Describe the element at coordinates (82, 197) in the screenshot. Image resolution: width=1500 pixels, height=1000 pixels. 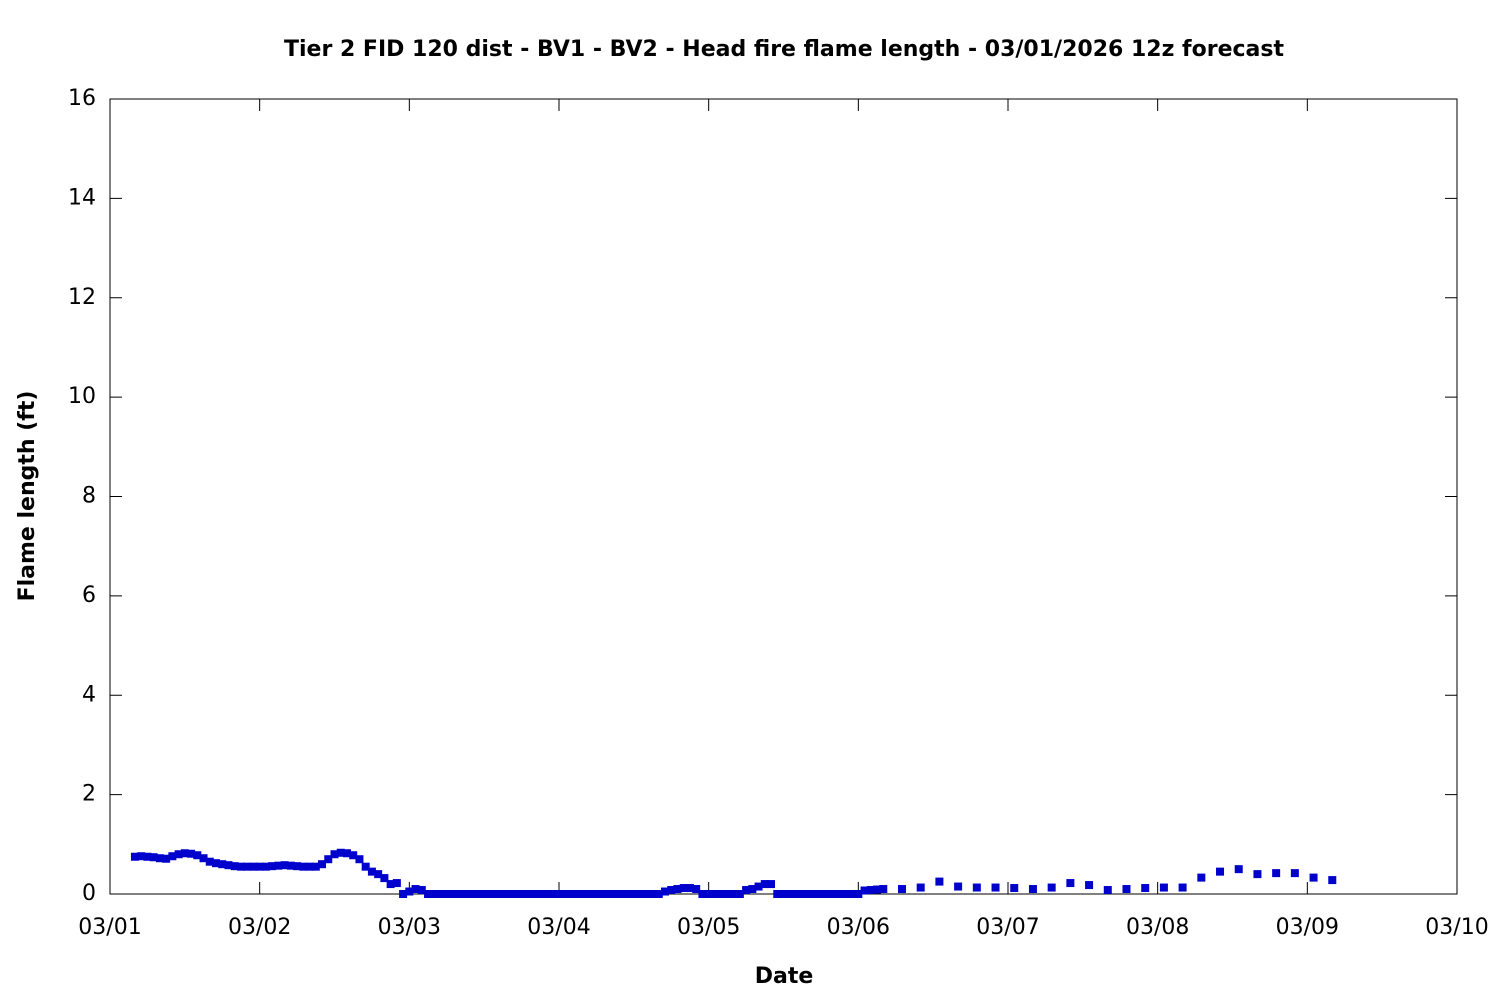
I see `y-tick-label: 14` at that location.